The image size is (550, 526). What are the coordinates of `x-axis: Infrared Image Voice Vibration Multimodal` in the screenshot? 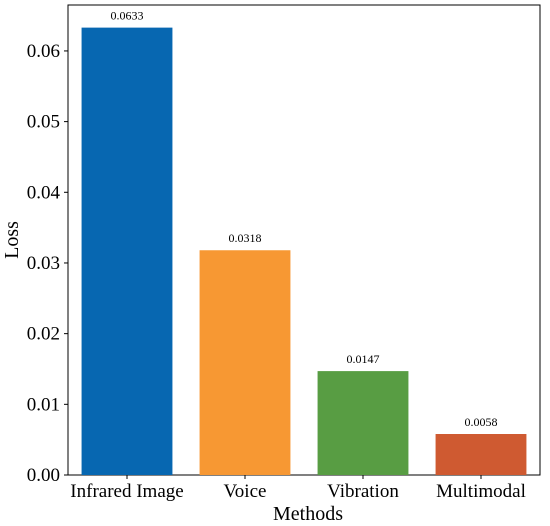 It's located at (298, 488).